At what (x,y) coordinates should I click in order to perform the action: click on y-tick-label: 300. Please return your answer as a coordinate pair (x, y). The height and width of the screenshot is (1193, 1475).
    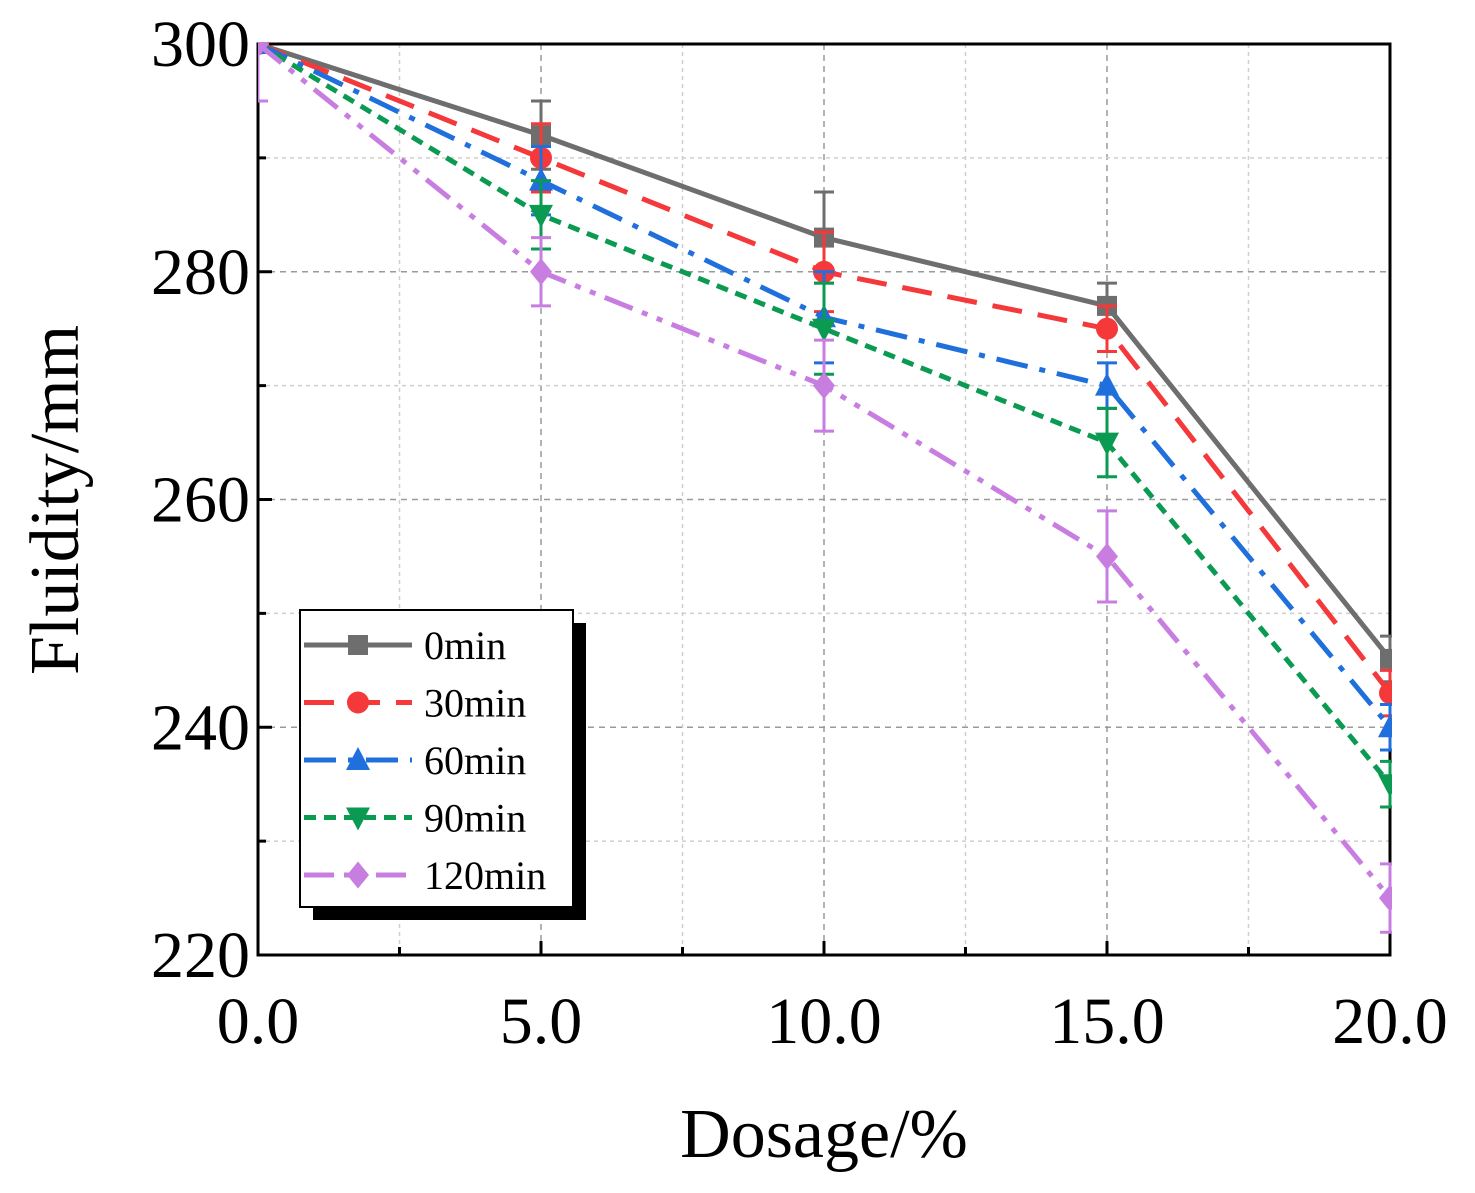
    Looking at the image, I should click on (200, 44).